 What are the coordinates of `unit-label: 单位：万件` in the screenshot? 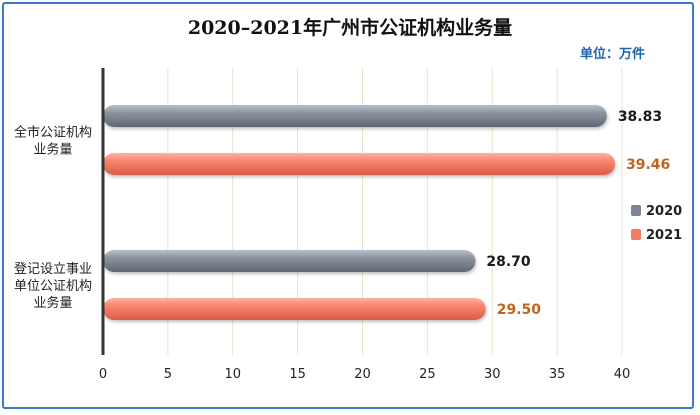 It's located at (612, 54).